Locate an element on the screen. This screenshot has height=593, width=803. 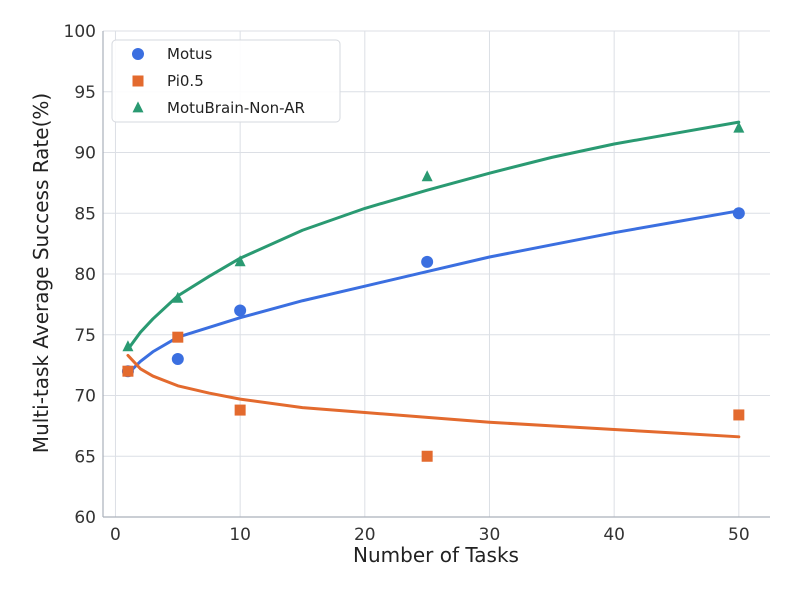
y-tick-label: 100 is located at coordinates (80, 32).